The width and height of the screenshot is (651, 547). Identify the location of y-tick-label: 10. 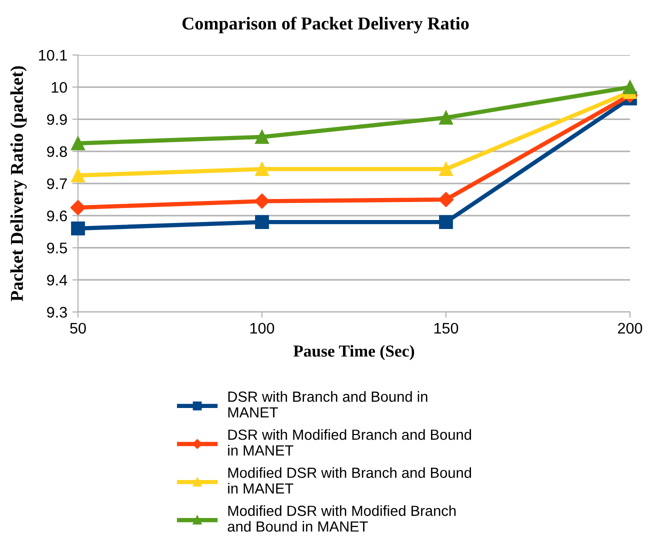
(59, 87).